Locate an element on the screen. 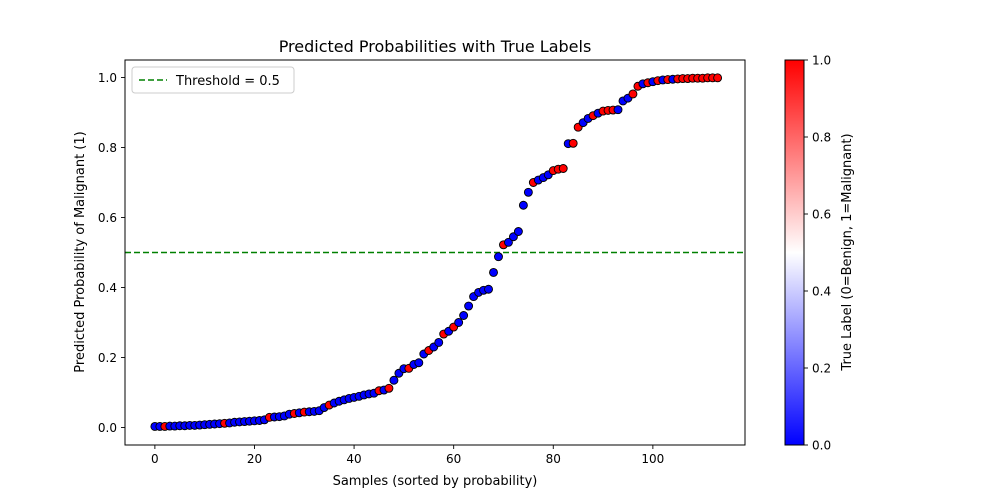 The width and height of the screenshot is (1000, 500). y-axis: 0.0 0.2 0.4 0.6 0.8 1.0 is located at coordinates (111, 253).